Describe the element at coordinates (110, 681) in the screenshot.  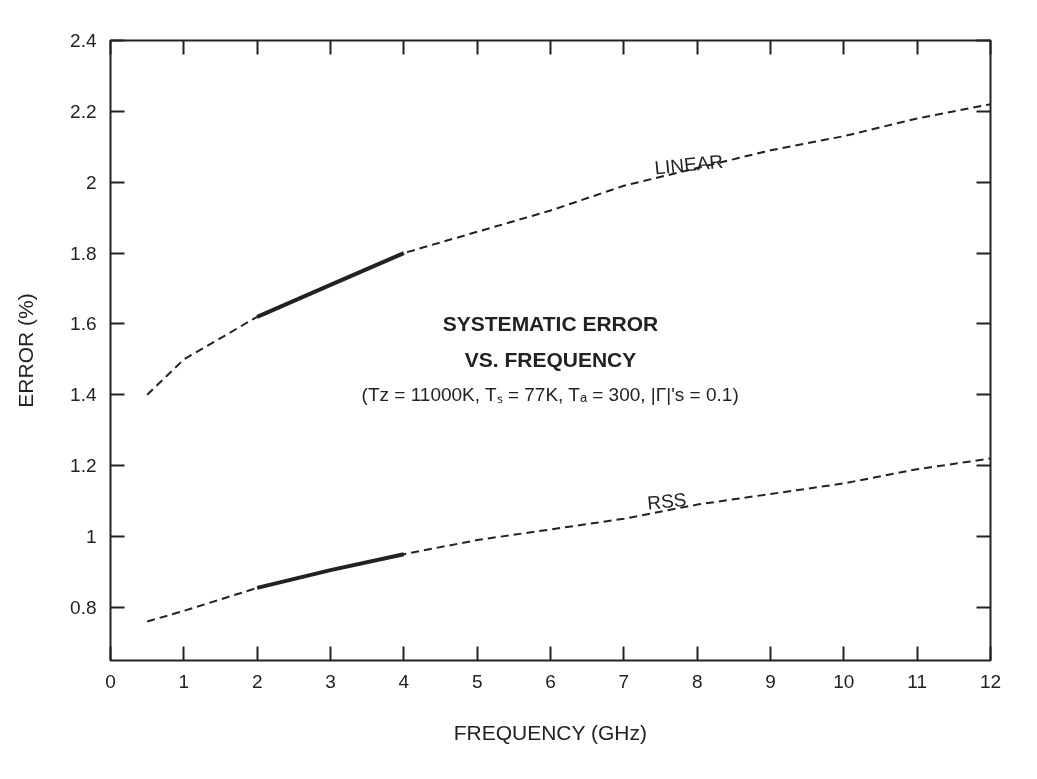
I see `x-tick-label: 0` at that location.